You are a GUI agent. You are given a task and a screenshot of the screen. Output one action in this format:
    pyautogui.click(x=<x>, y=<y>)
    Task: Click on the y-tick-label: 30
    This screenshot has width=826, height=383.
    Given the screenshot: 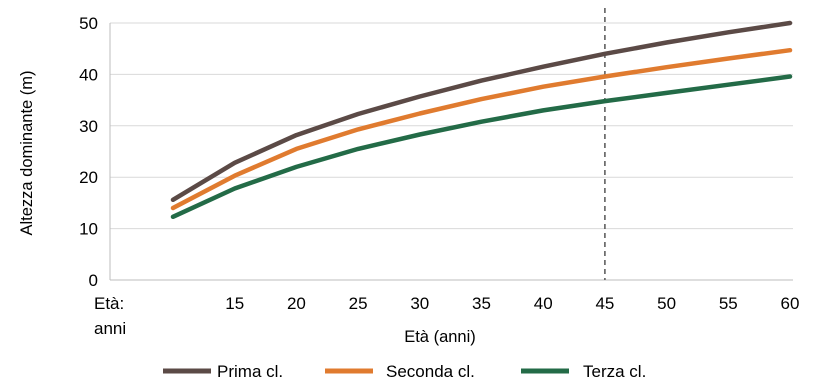 What is the action you would take?
    pyautogui.click(x=88, y=126)
    